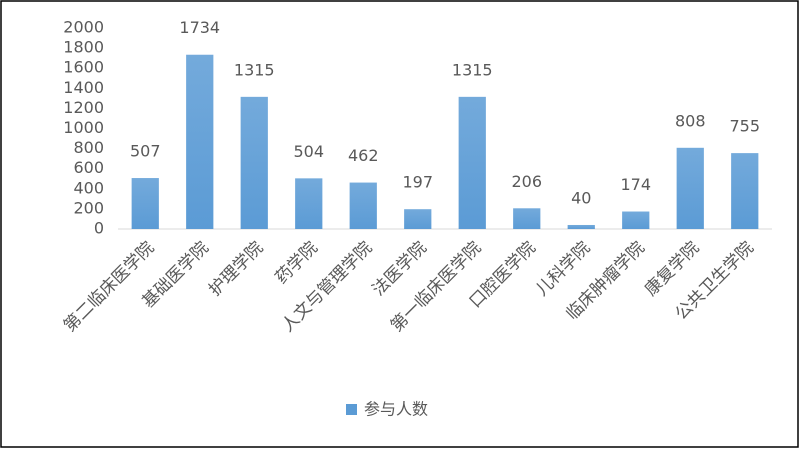 This screenshot has width=800, height=449. I want to click on data-label: 1734, so click(199, 27).